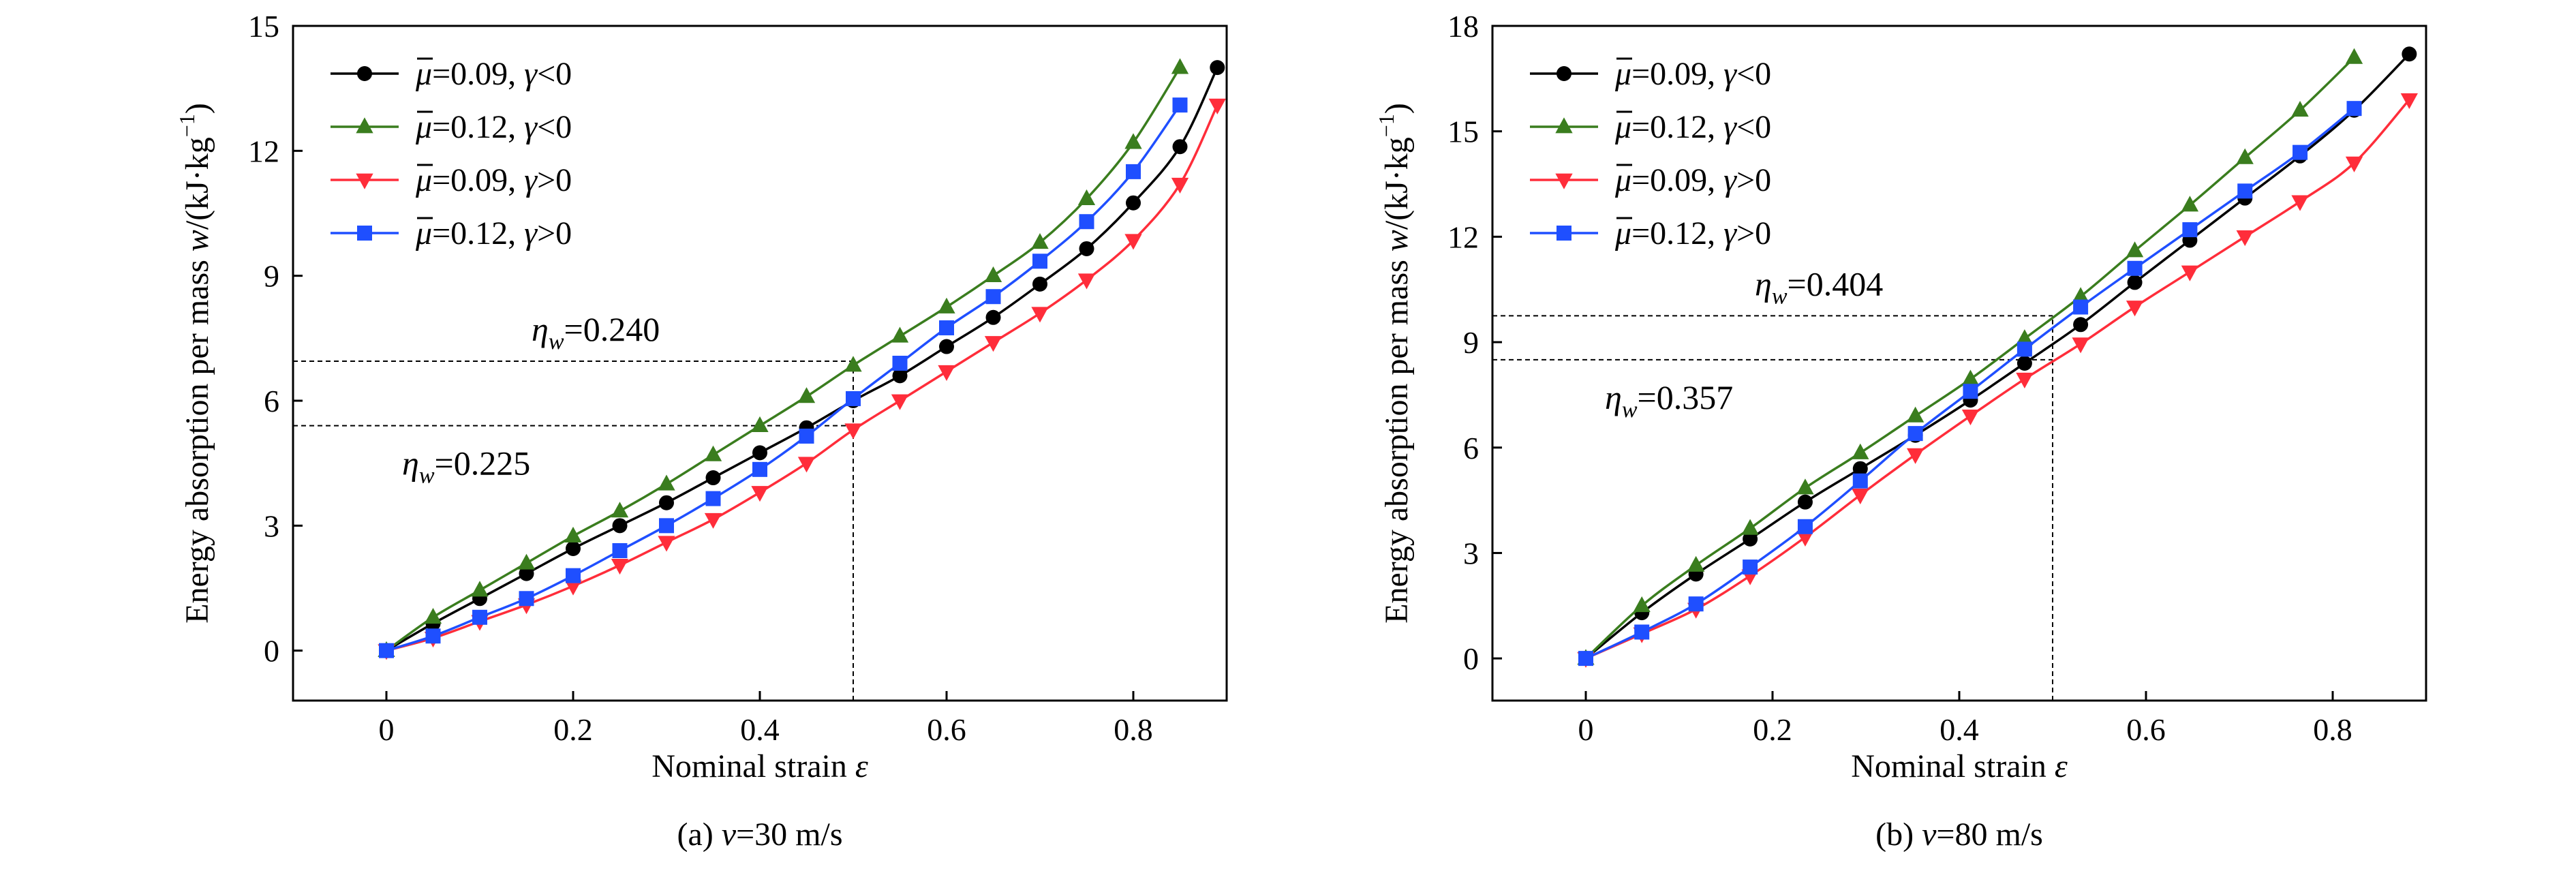 The width and height of the screenshot is (2576, 873). I want to click on y-tick-label: 3, so click(1471, 553).